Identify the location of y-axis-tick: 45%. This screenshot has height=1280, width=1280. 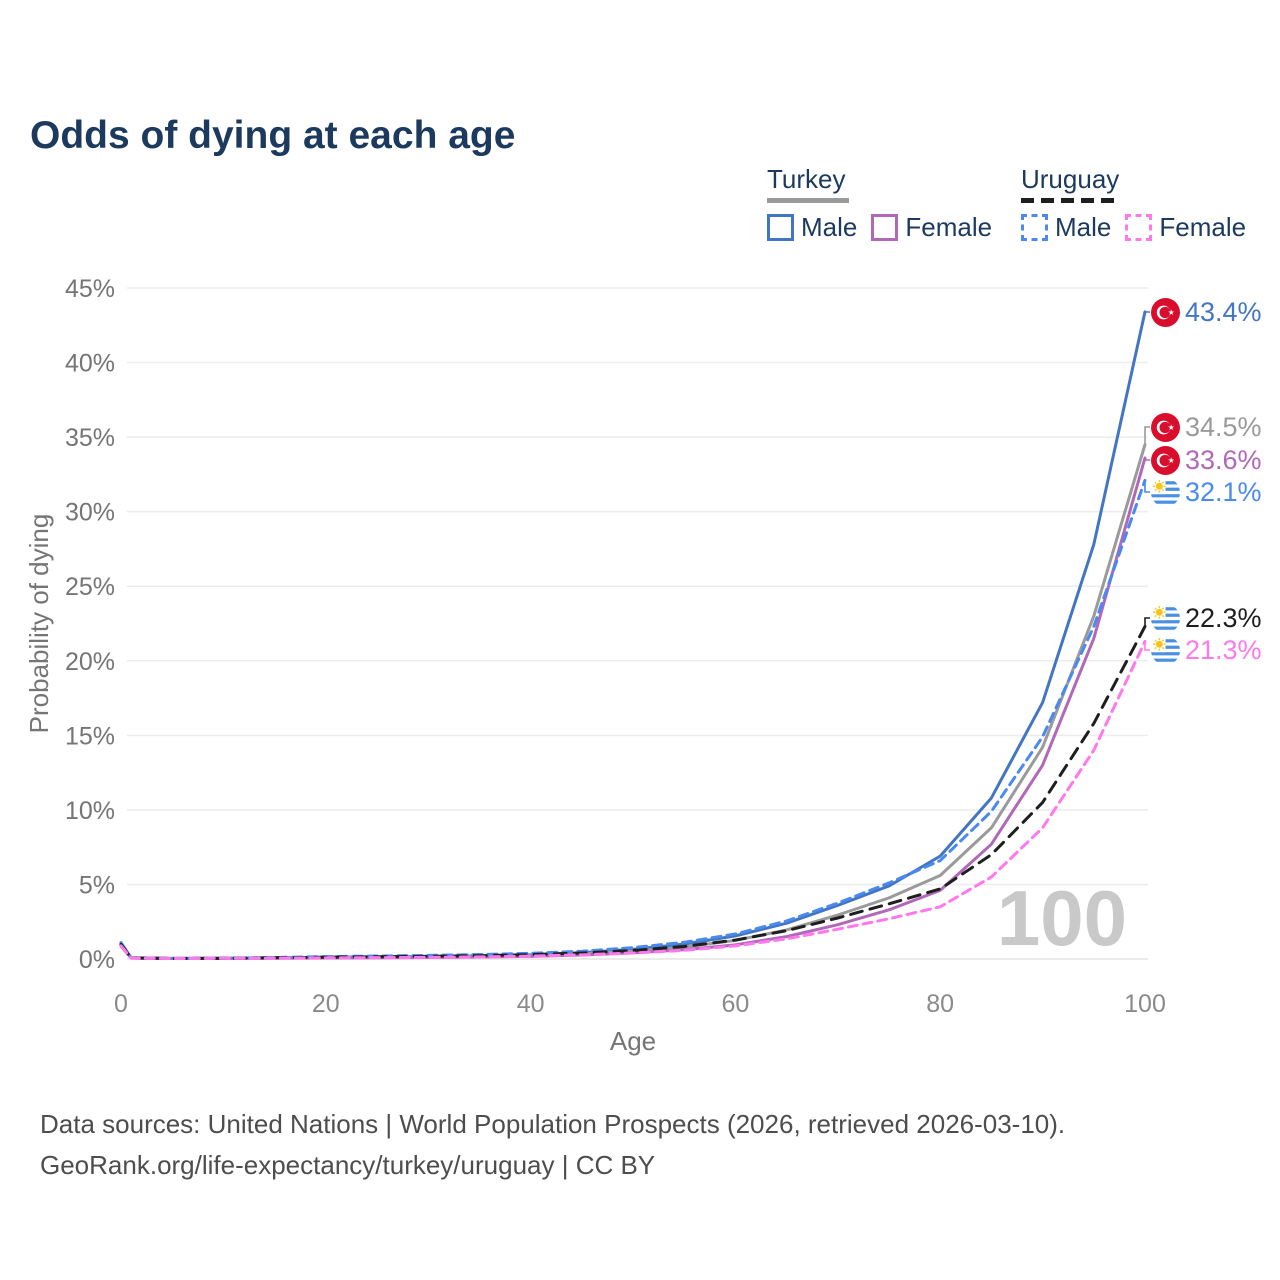
(90, 289).